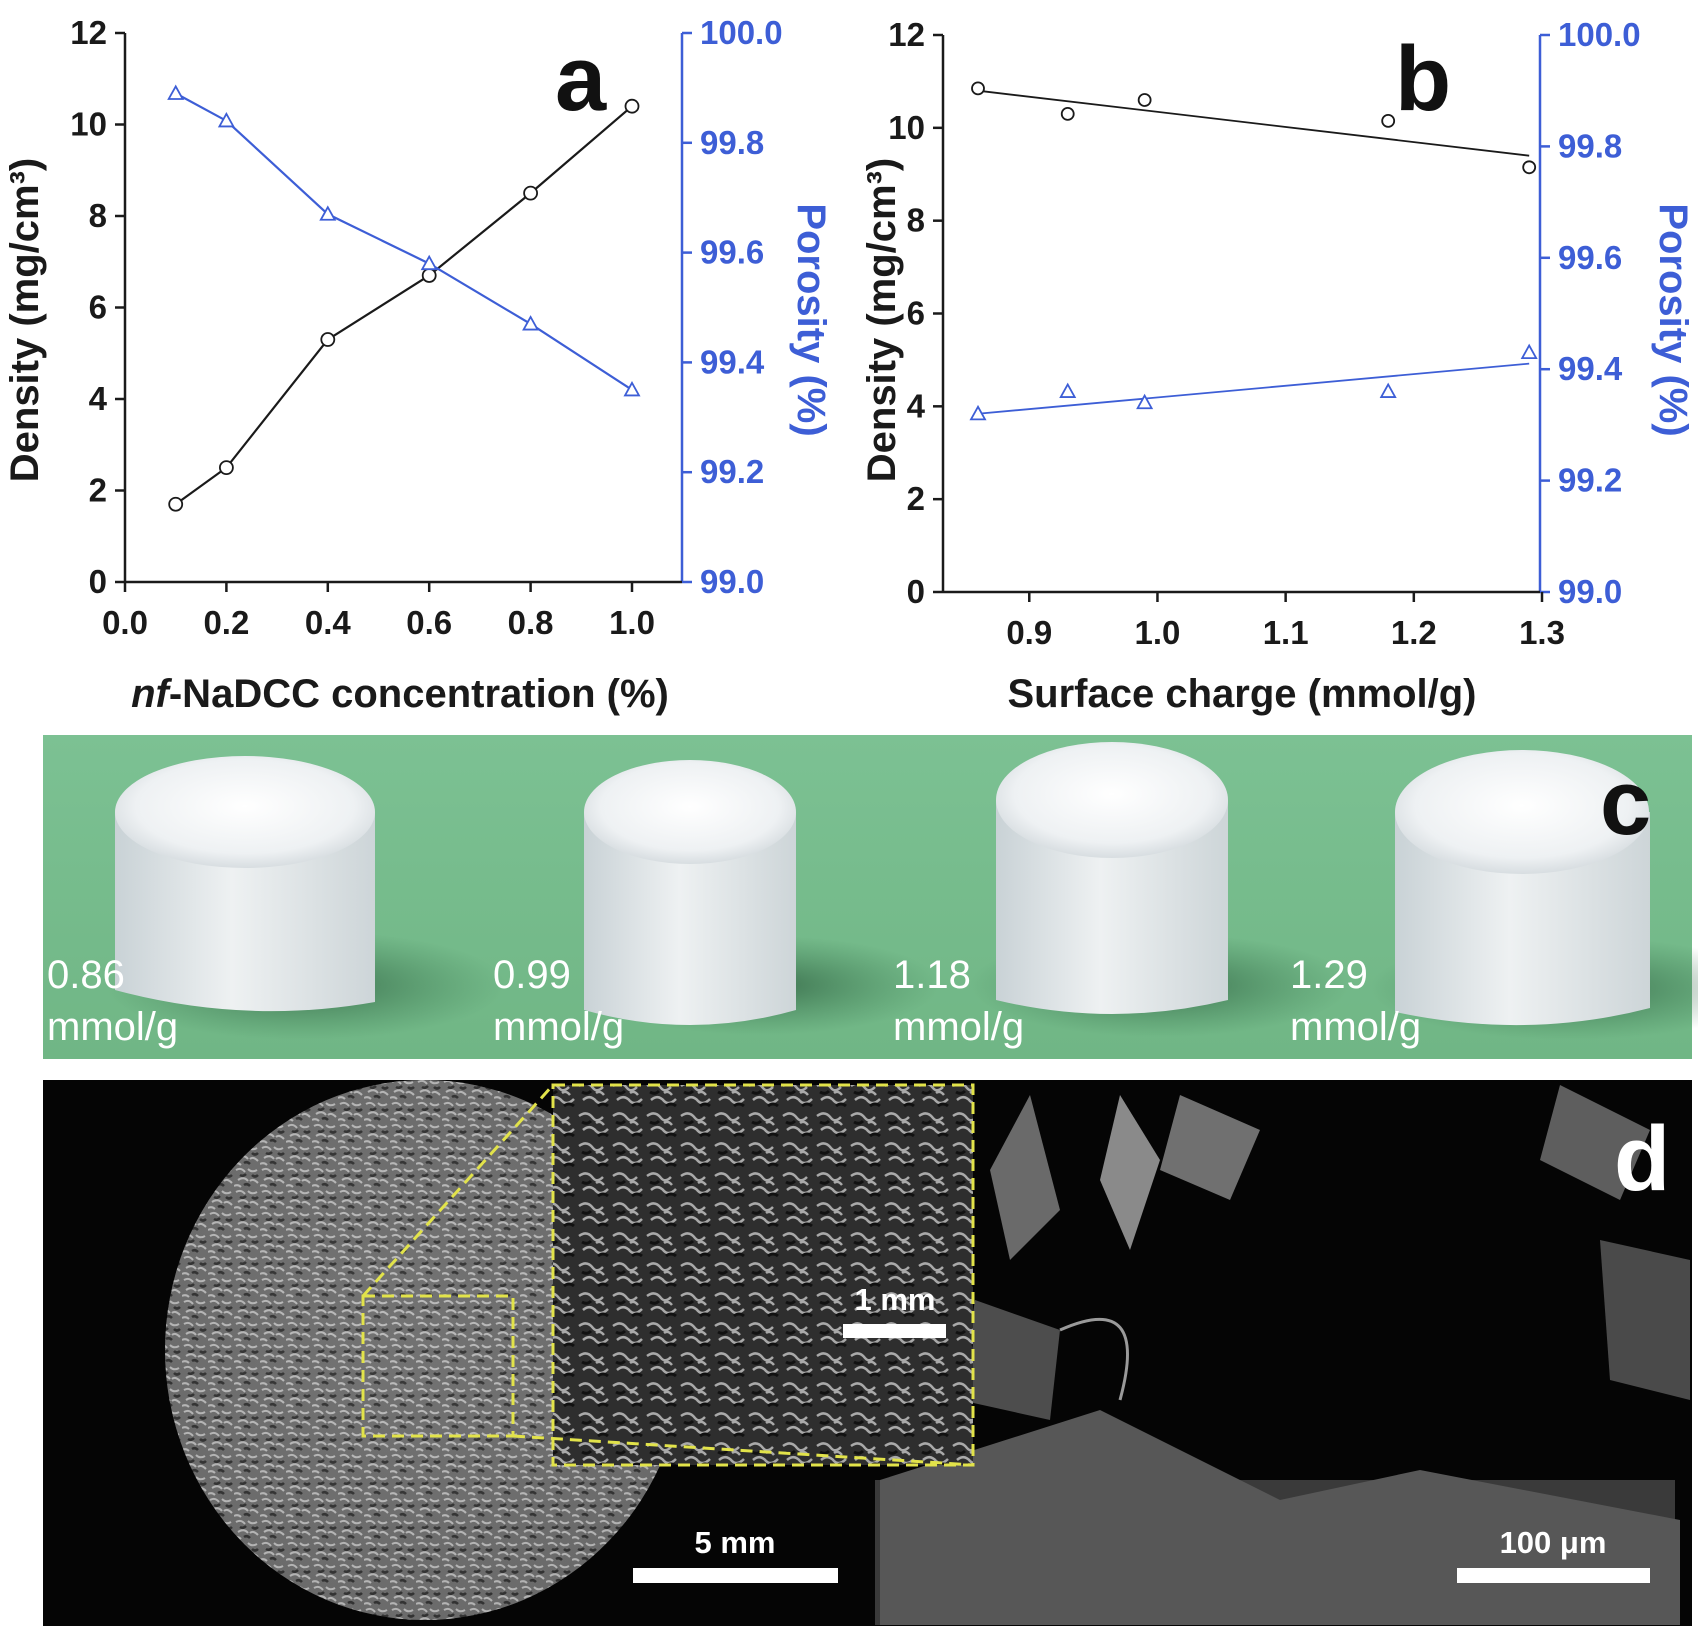 The height and width of the screenshot is (1636, 1698). I want to click on panel-letter-b: b, so click(1423, 79).